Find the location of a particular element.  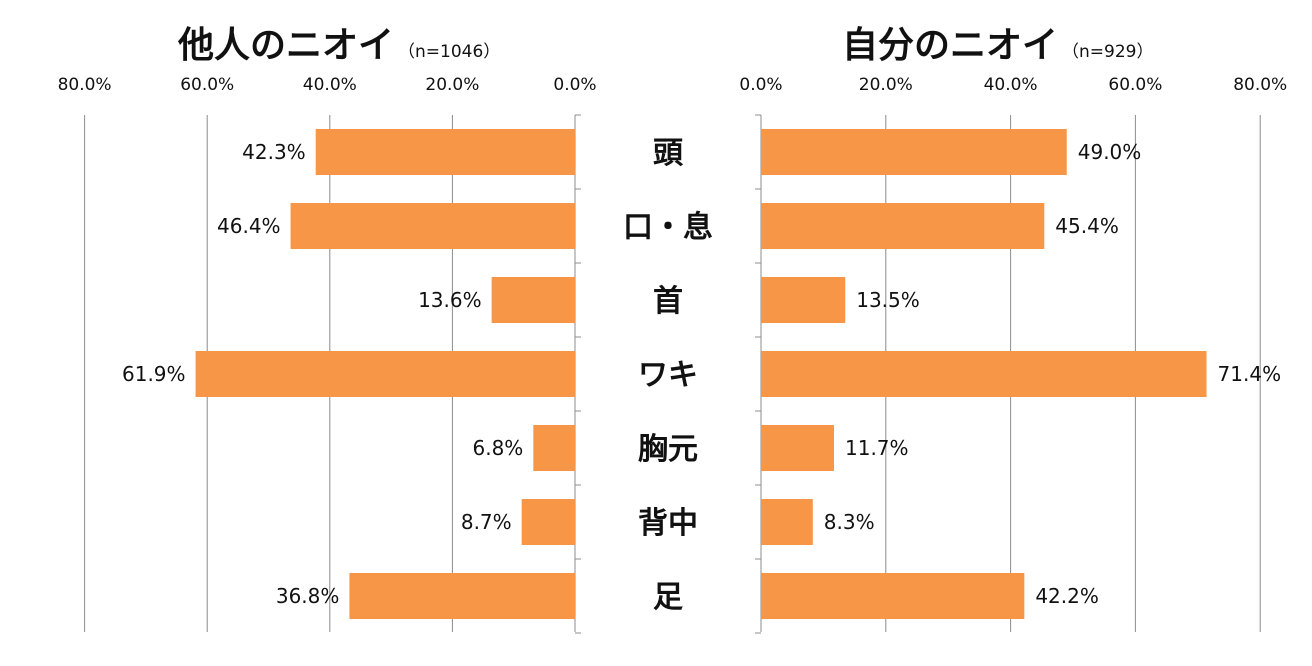

right-data-label: 11.7% is located at coordinates (877, 448).